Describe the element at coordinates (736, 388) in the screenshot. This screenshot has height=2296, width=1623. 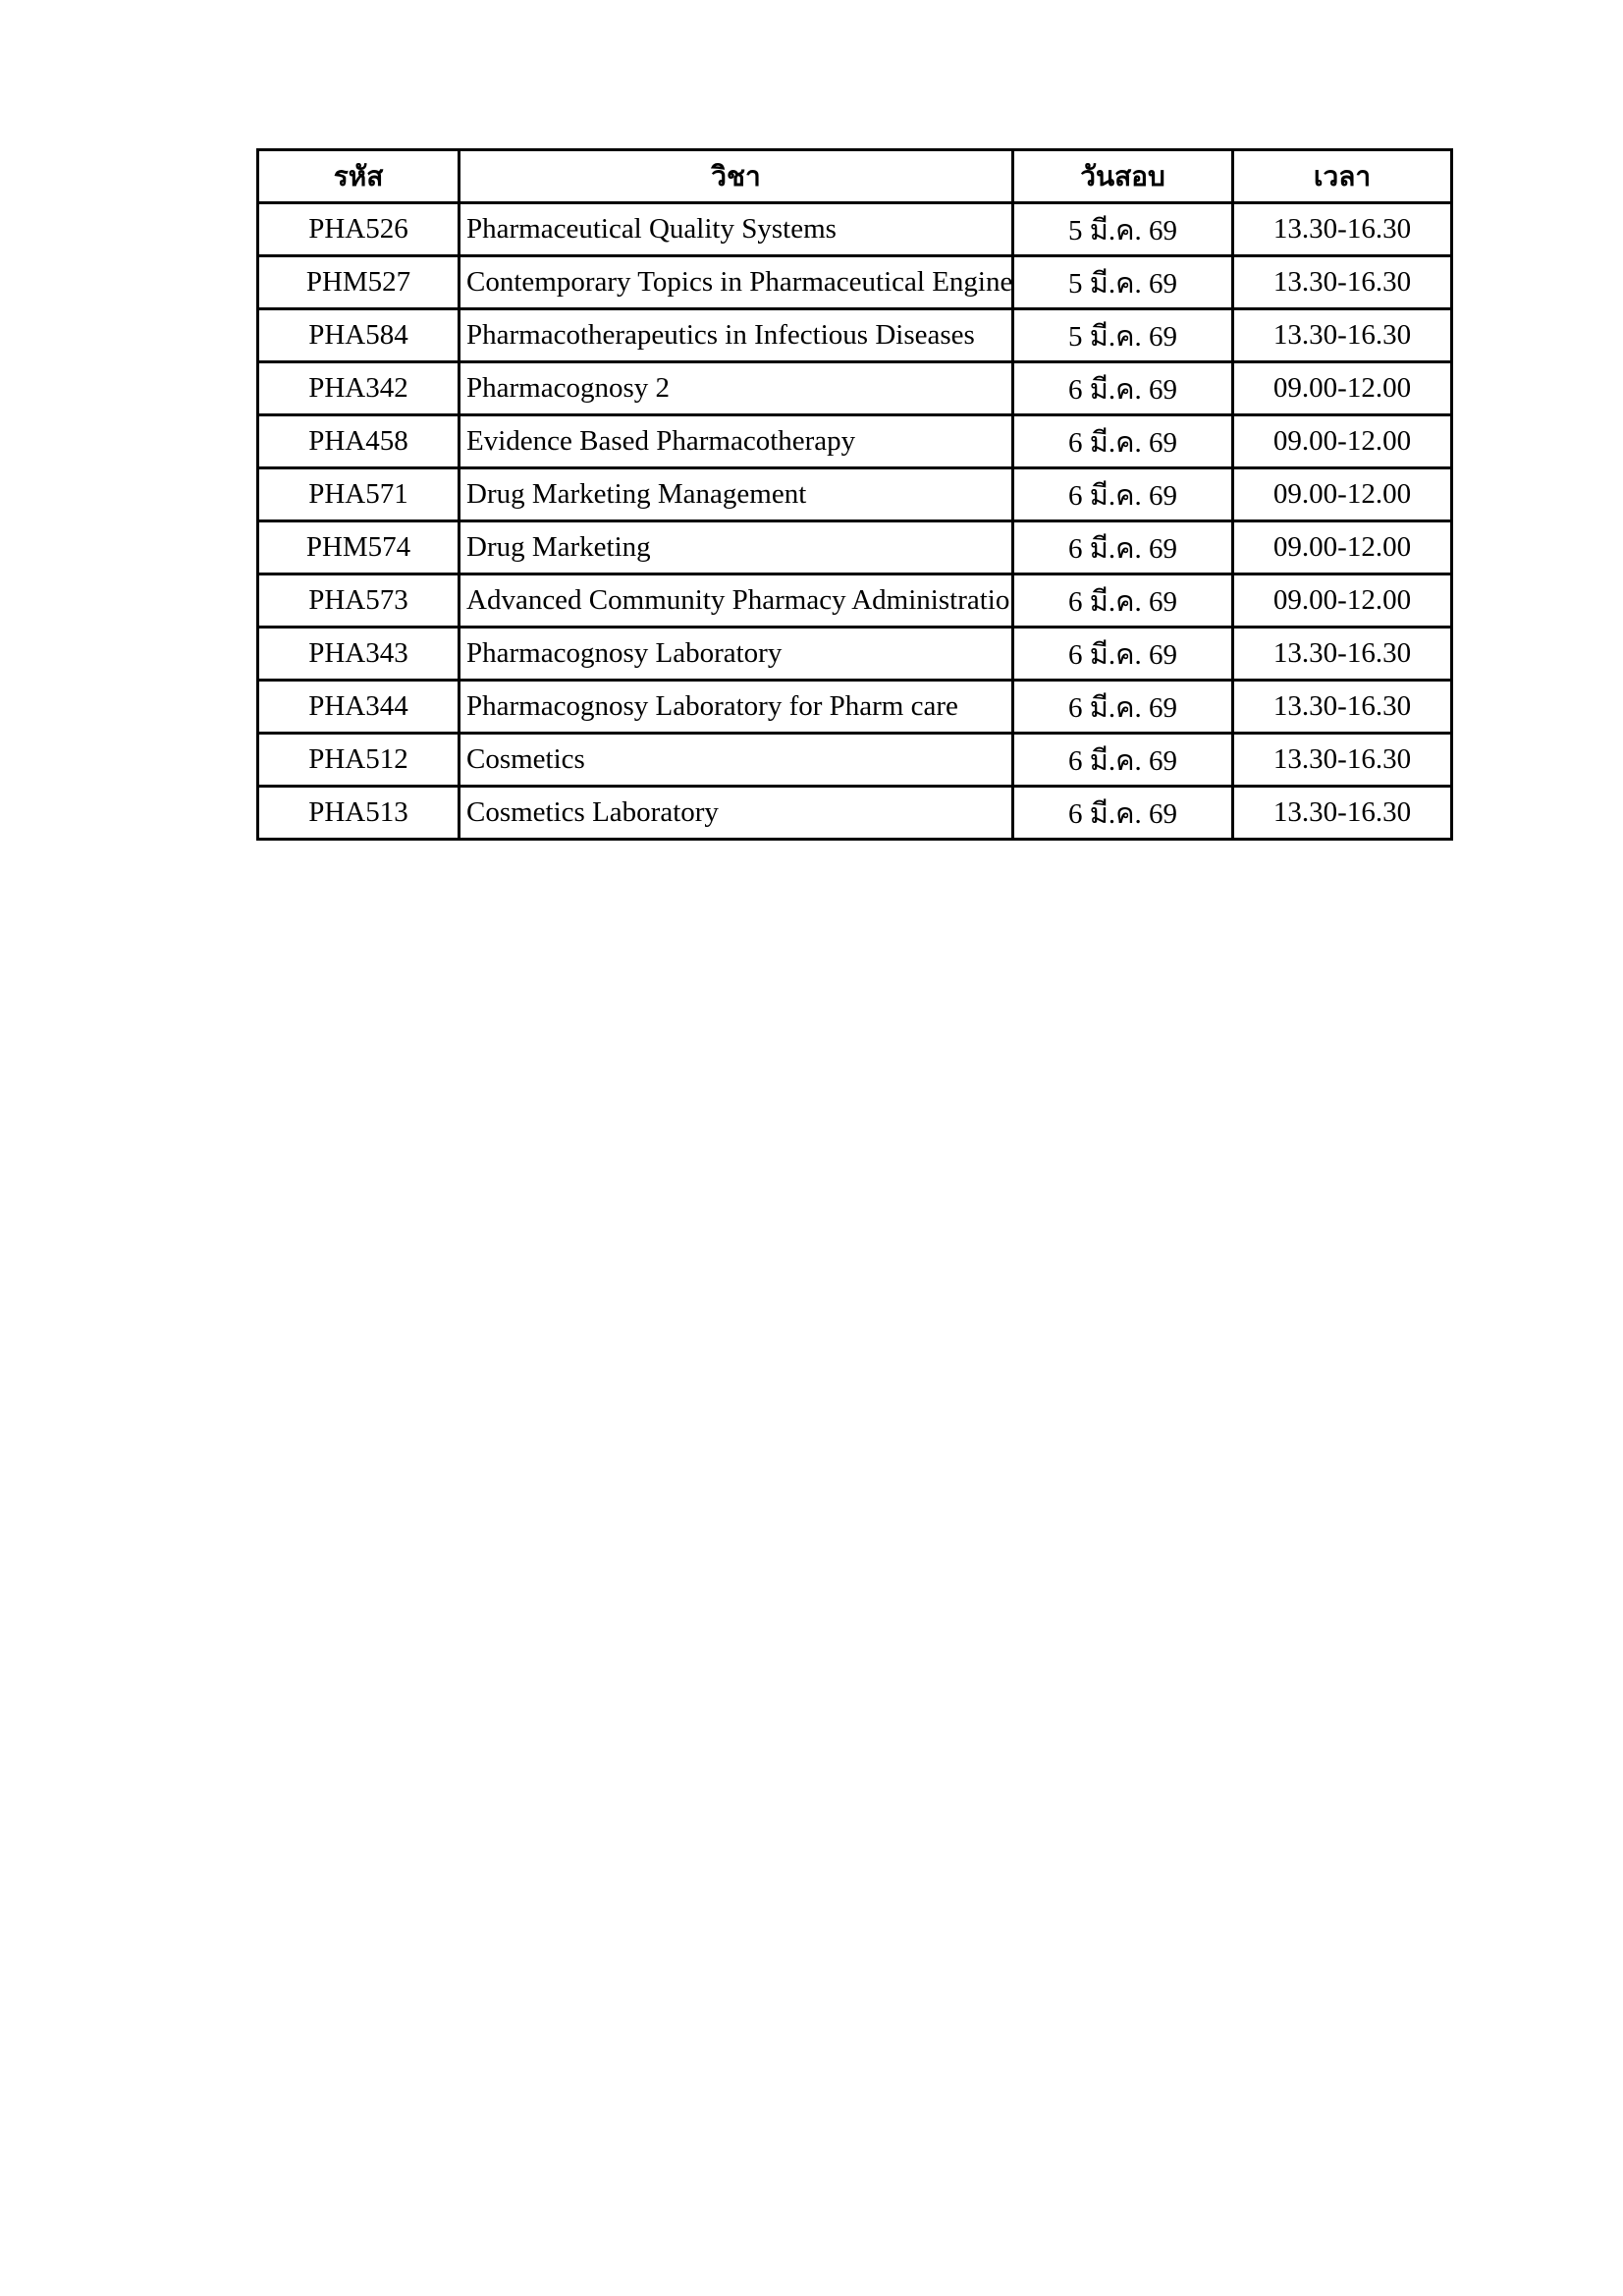
I see `table-cell: Pharmacognosy 2` at that location.